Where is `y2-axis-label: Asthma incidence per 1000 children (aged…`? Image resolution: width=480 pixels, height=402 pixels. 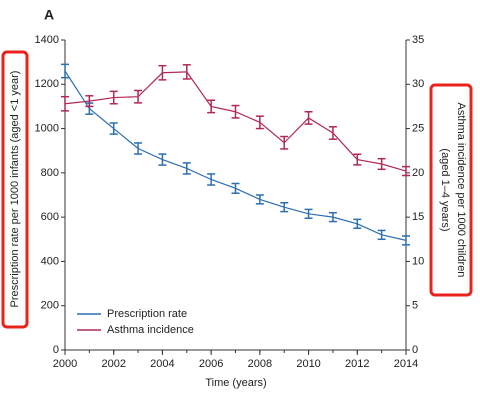
y2-axis-label: Asthma incidence per 1000 children (aged… is located at coordinates (453, 190).